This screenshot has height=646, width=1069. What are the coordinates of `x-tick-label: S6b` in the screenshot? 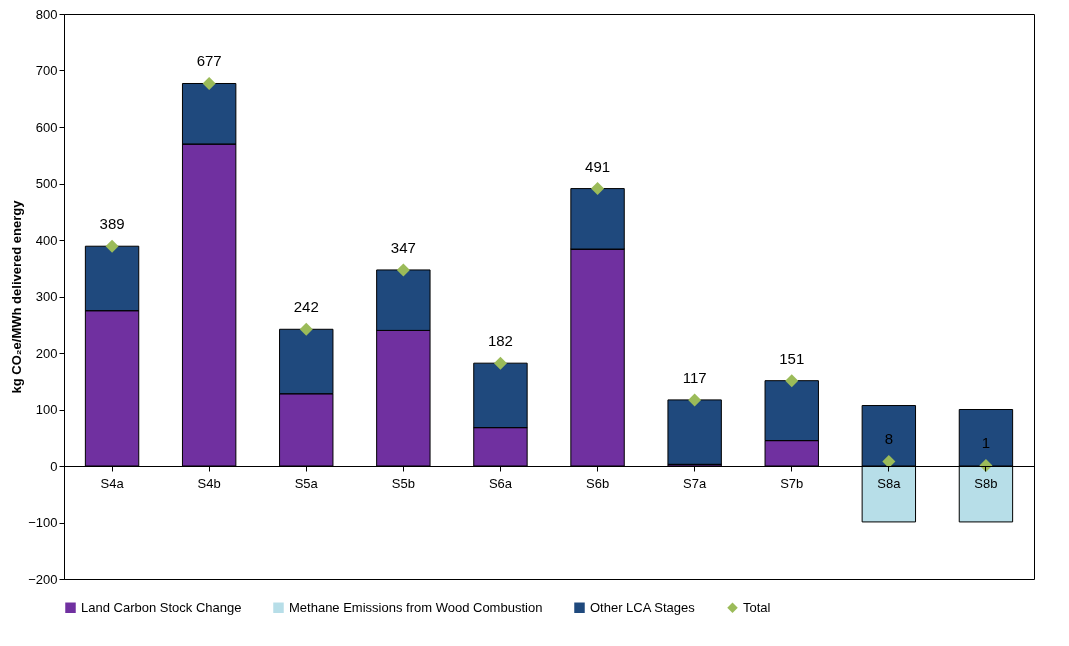 It's located at (597, 483).